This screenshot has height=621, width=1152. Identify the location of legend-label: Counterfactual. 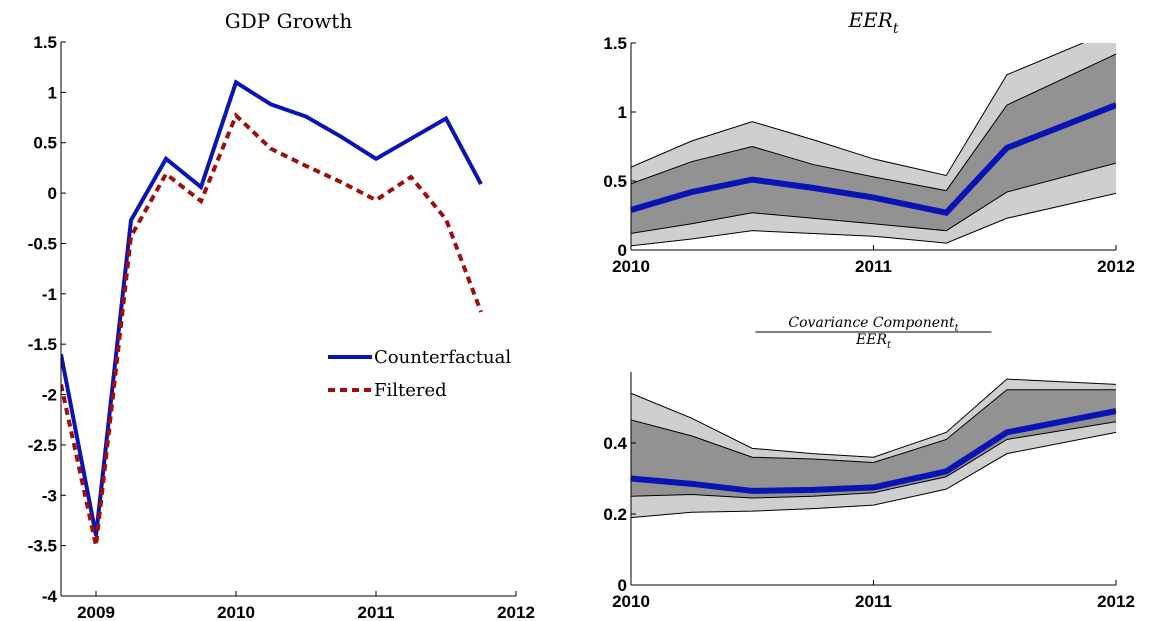
(442, 357).